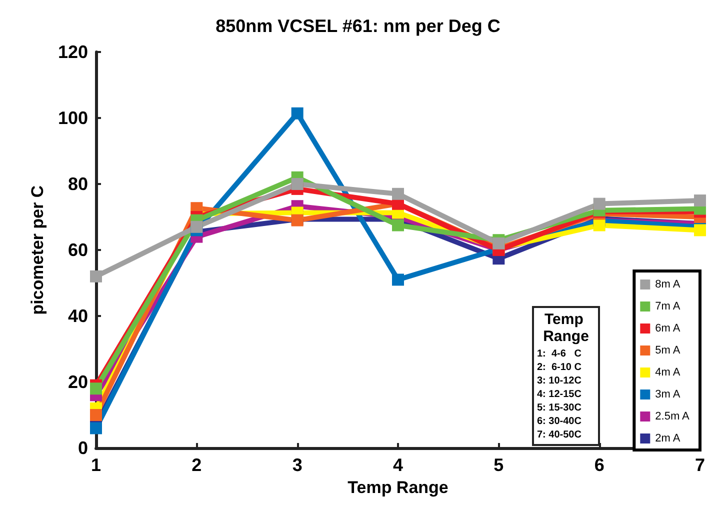 The width and height of the screenshot is (708, 517). I want to click on x-tick-label: 1, so click(96, 465).